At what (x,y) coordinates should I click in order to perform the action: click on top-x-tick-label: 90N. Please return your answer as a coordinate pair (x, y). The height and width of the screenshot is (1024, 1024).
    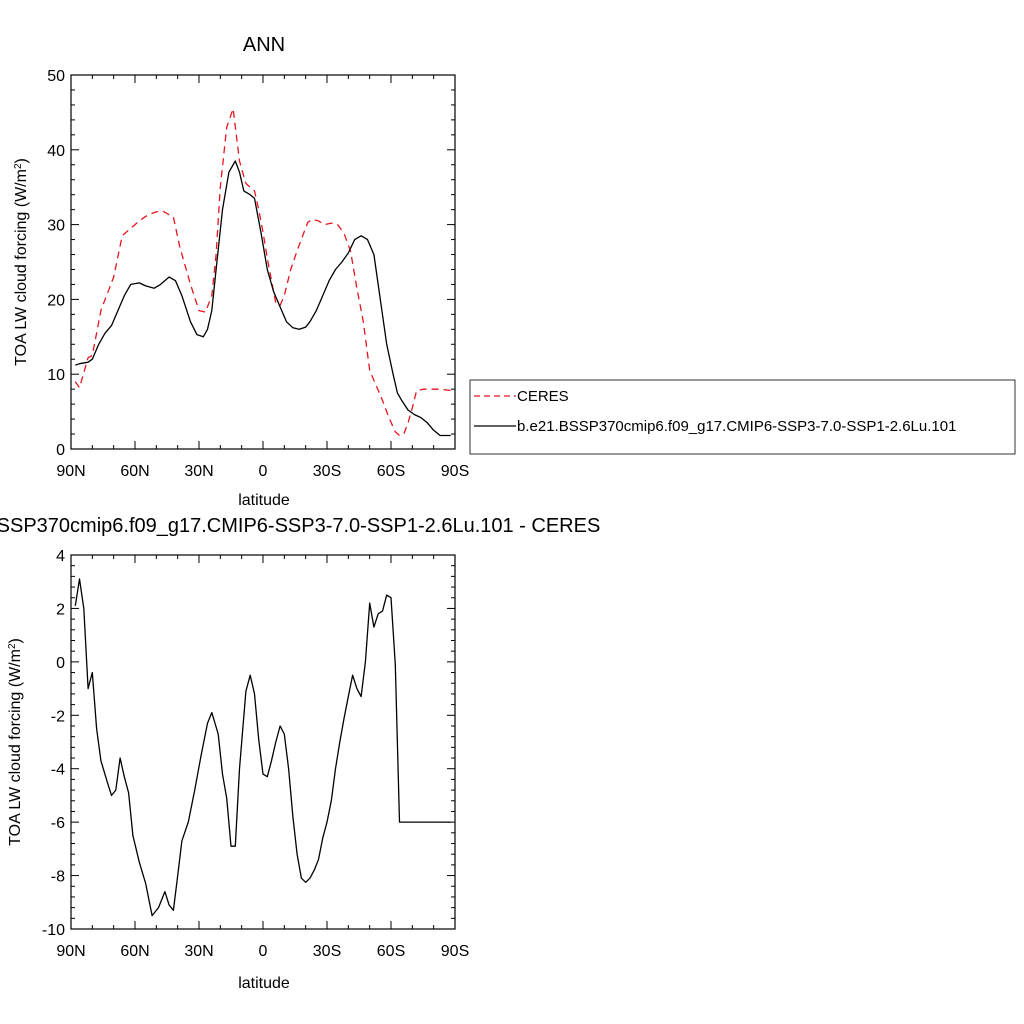
    Looking at the image, I should click on (70, 471).